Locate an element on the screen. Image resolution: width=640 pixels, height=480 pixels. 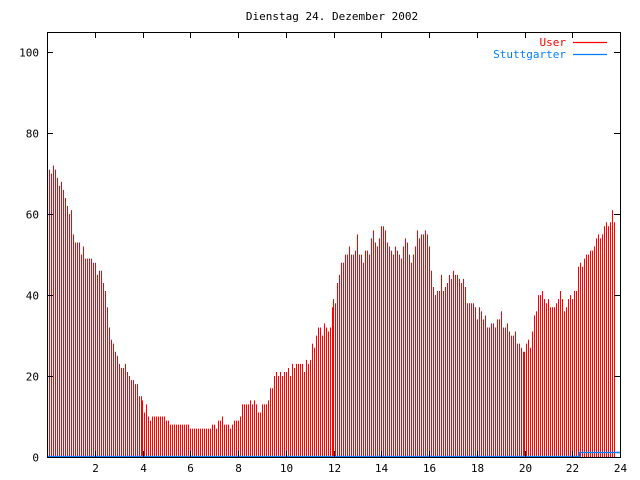
legend: User Stuttgarter is located at coordinates (550, 48).